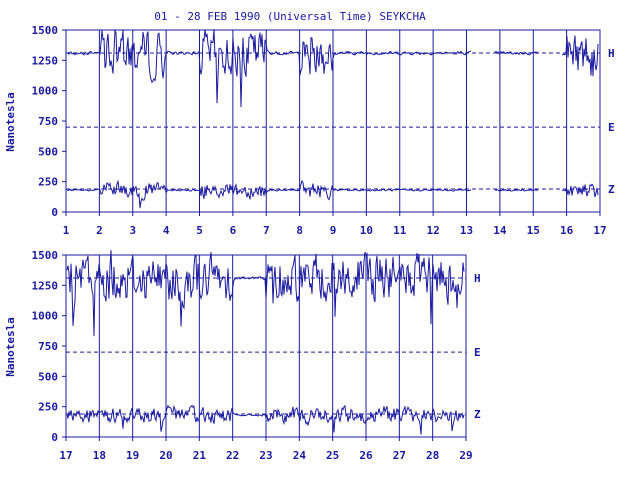 This screenshot has height=480, width=640. I want to click on x-tick-label: 19, so click(132, 455).